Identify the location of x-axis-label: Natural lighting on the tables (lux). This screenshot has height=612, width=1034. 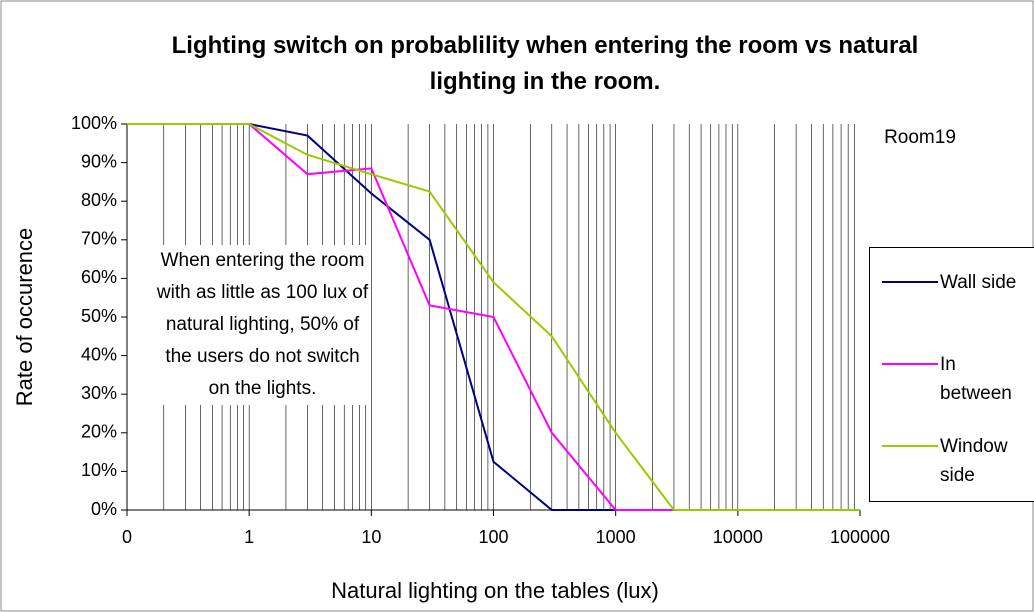
(495, 590).